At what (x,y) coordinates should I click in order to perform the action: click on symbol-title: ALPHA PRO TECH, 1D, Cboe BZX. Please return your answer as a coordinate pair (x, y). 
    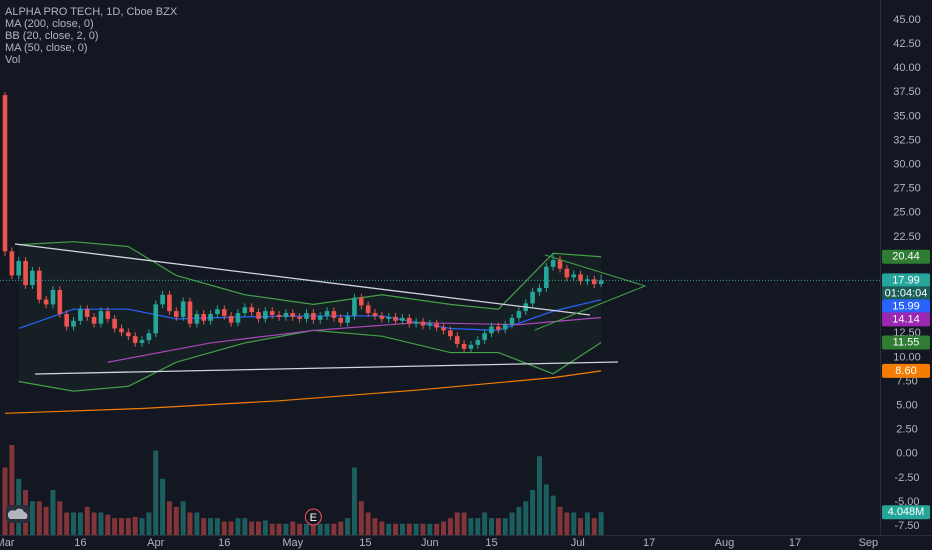
    Looking at the image, I should click on (91, 12).